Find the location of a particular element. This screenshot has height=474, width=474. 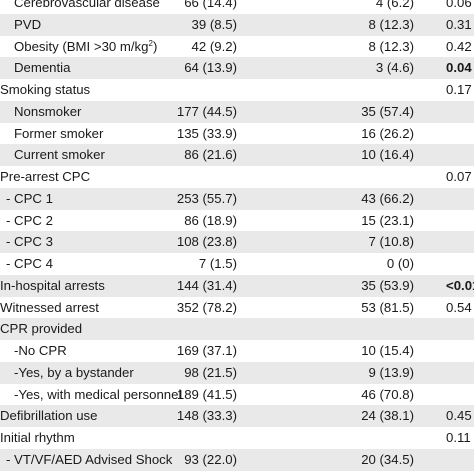

row-label-text: - CPC 1 is located at coordinates (29, 198).